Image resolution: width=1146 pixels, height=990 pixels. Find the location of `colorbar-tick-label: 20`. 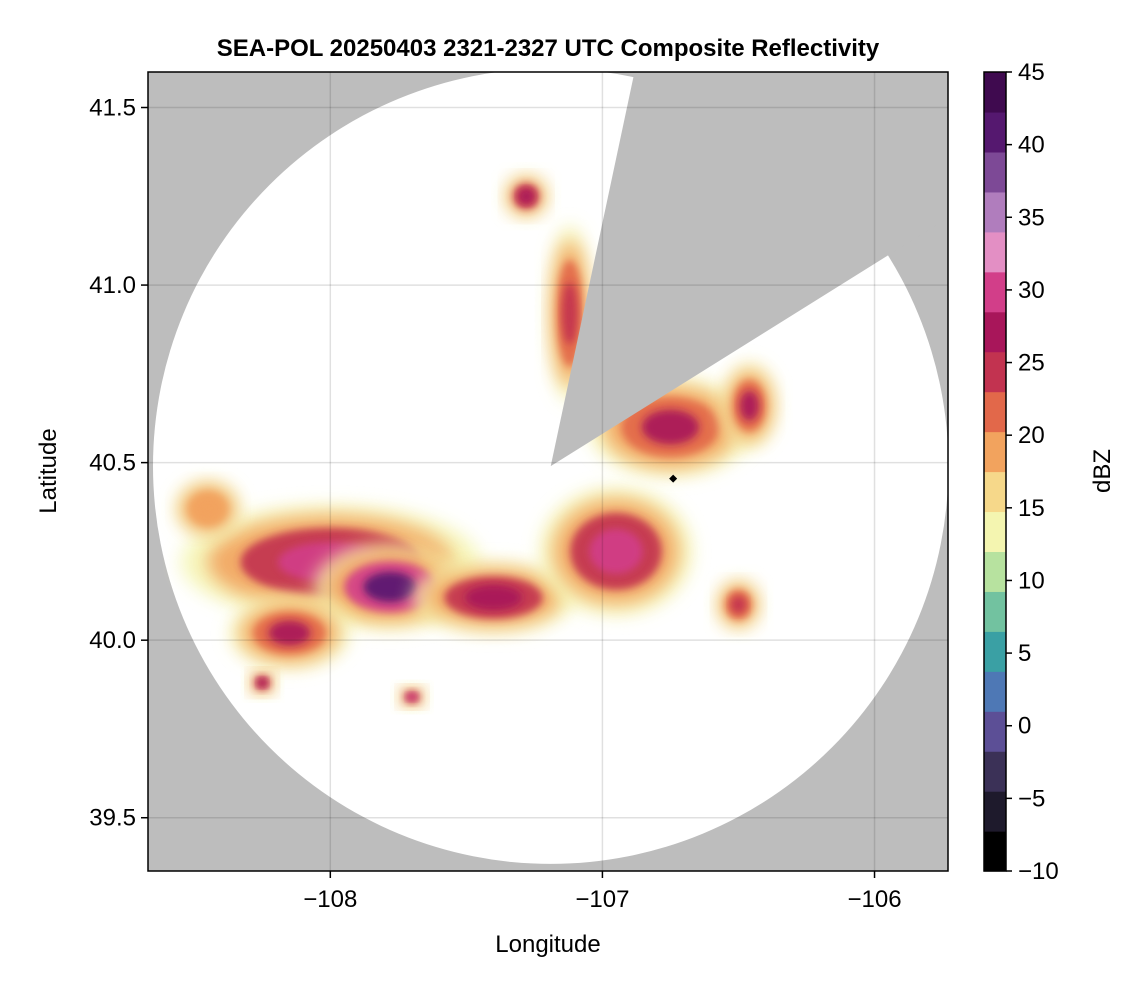

colorbar-tick-label: 20 is located at coordinates (1031, 435).